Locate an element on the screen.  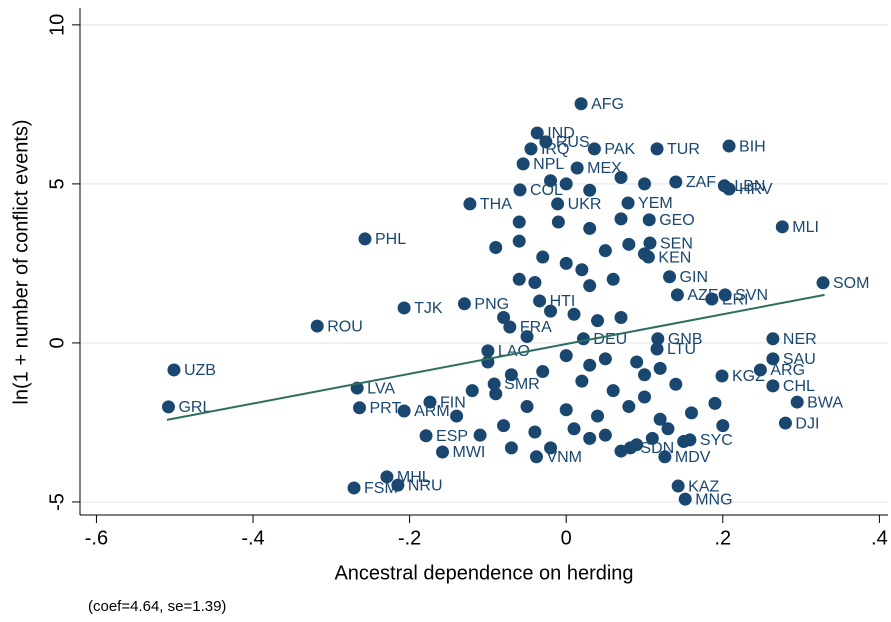
point-label: NER is located at coordinates (800, 339).